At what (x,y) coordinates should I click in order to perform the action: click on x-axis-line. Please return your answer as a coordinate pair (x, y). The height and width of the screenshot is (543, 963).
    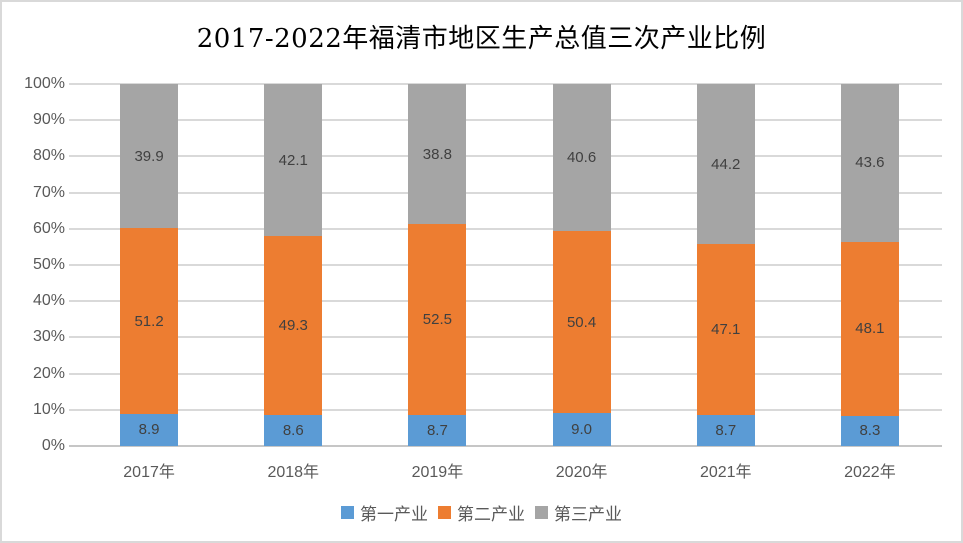
    Looking at the image, I should click on (505, 446).